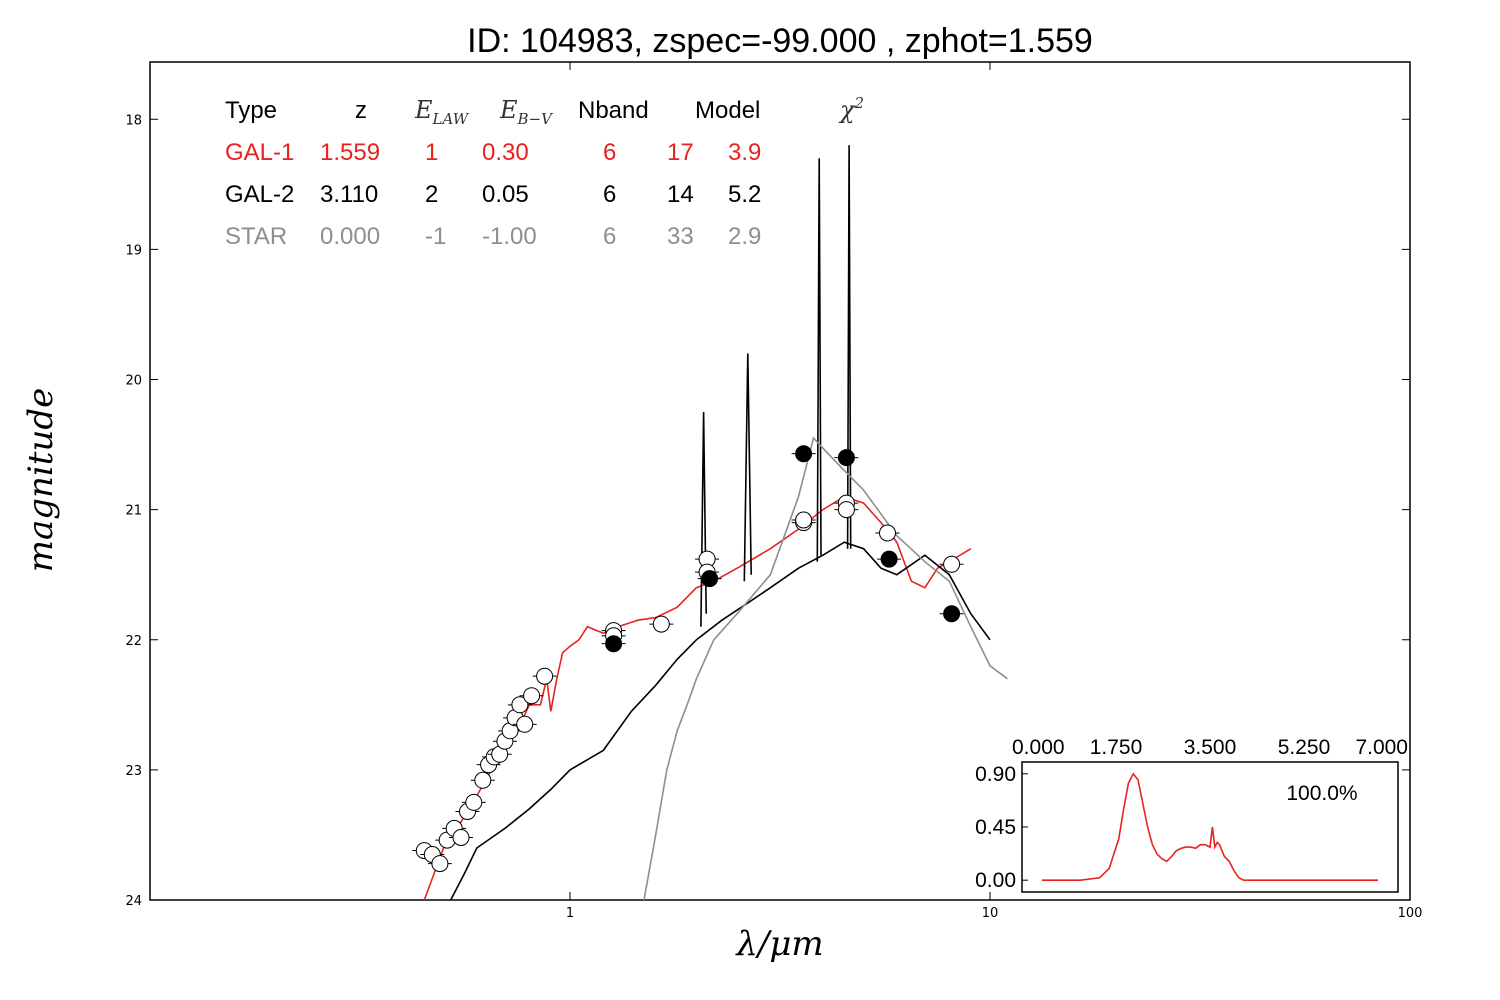 This screenshot has height=1000, width=1500. I want to click on table-cell-gal-1: 17, so click(680, 152).